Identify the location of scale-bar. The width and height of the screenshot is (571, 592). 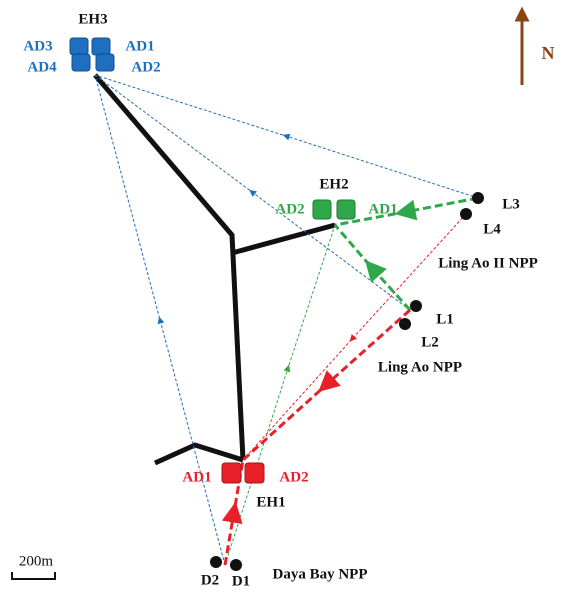
(33, 576).